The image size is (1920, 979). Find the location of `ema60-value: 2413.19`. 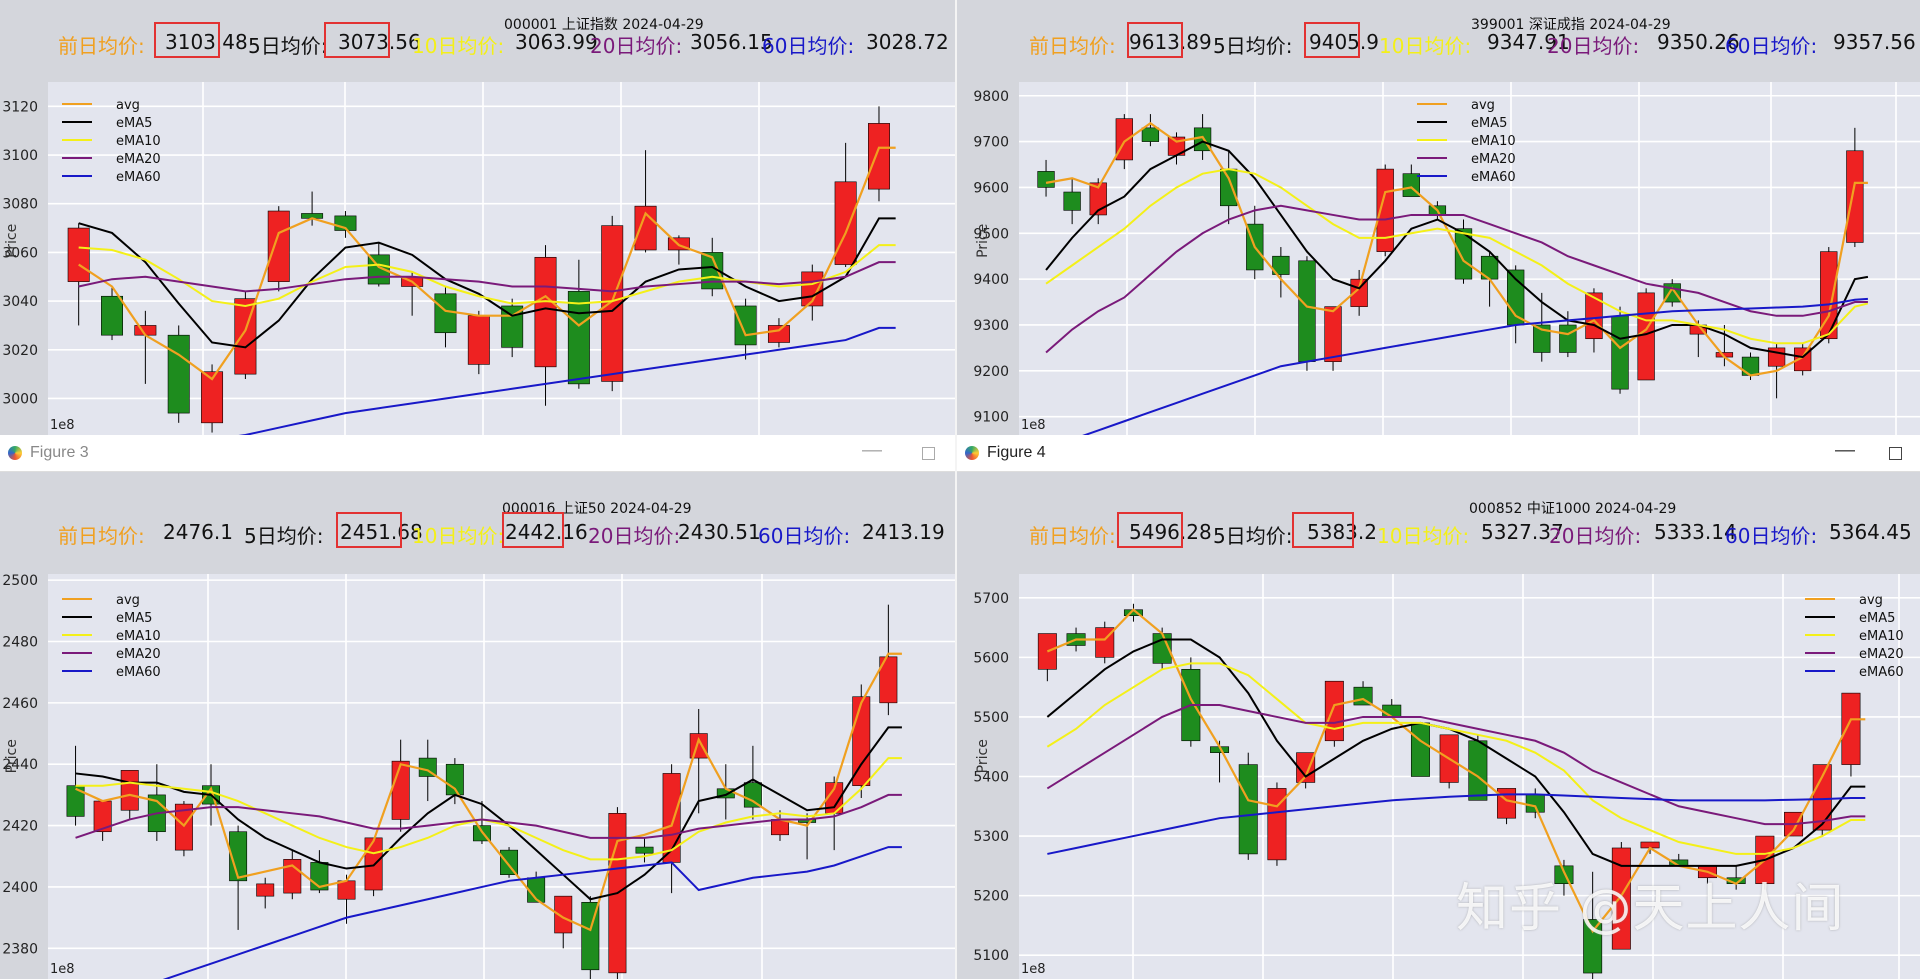

ema60-value: 2413.19 is located at coordinates (903, 532).